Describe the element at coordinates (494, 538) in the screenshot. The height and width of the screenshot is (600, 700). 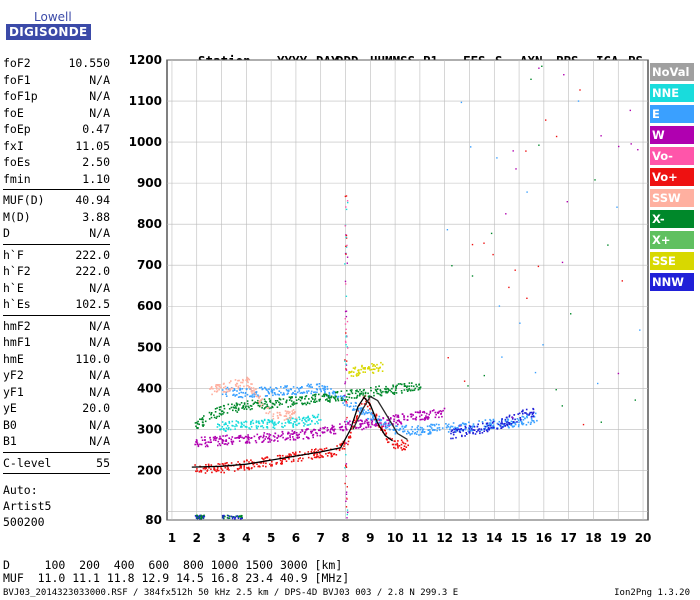
I see `x-tick-label: 14` at that location.